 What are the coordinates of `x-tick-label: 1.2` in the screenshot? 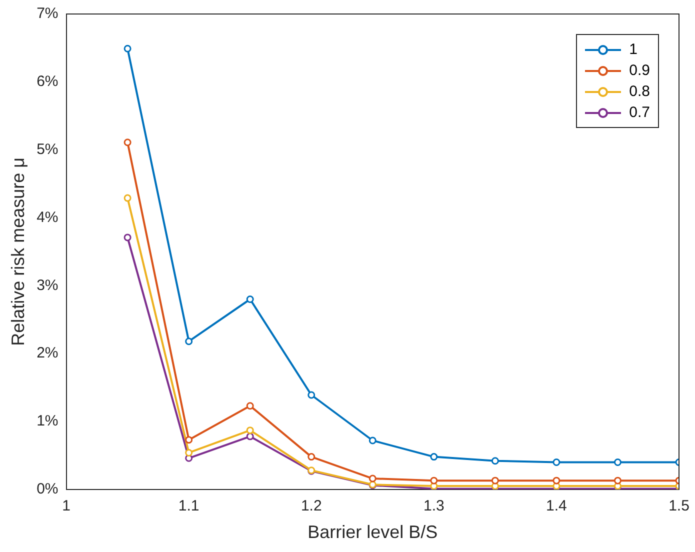 It's located at (311, 506).